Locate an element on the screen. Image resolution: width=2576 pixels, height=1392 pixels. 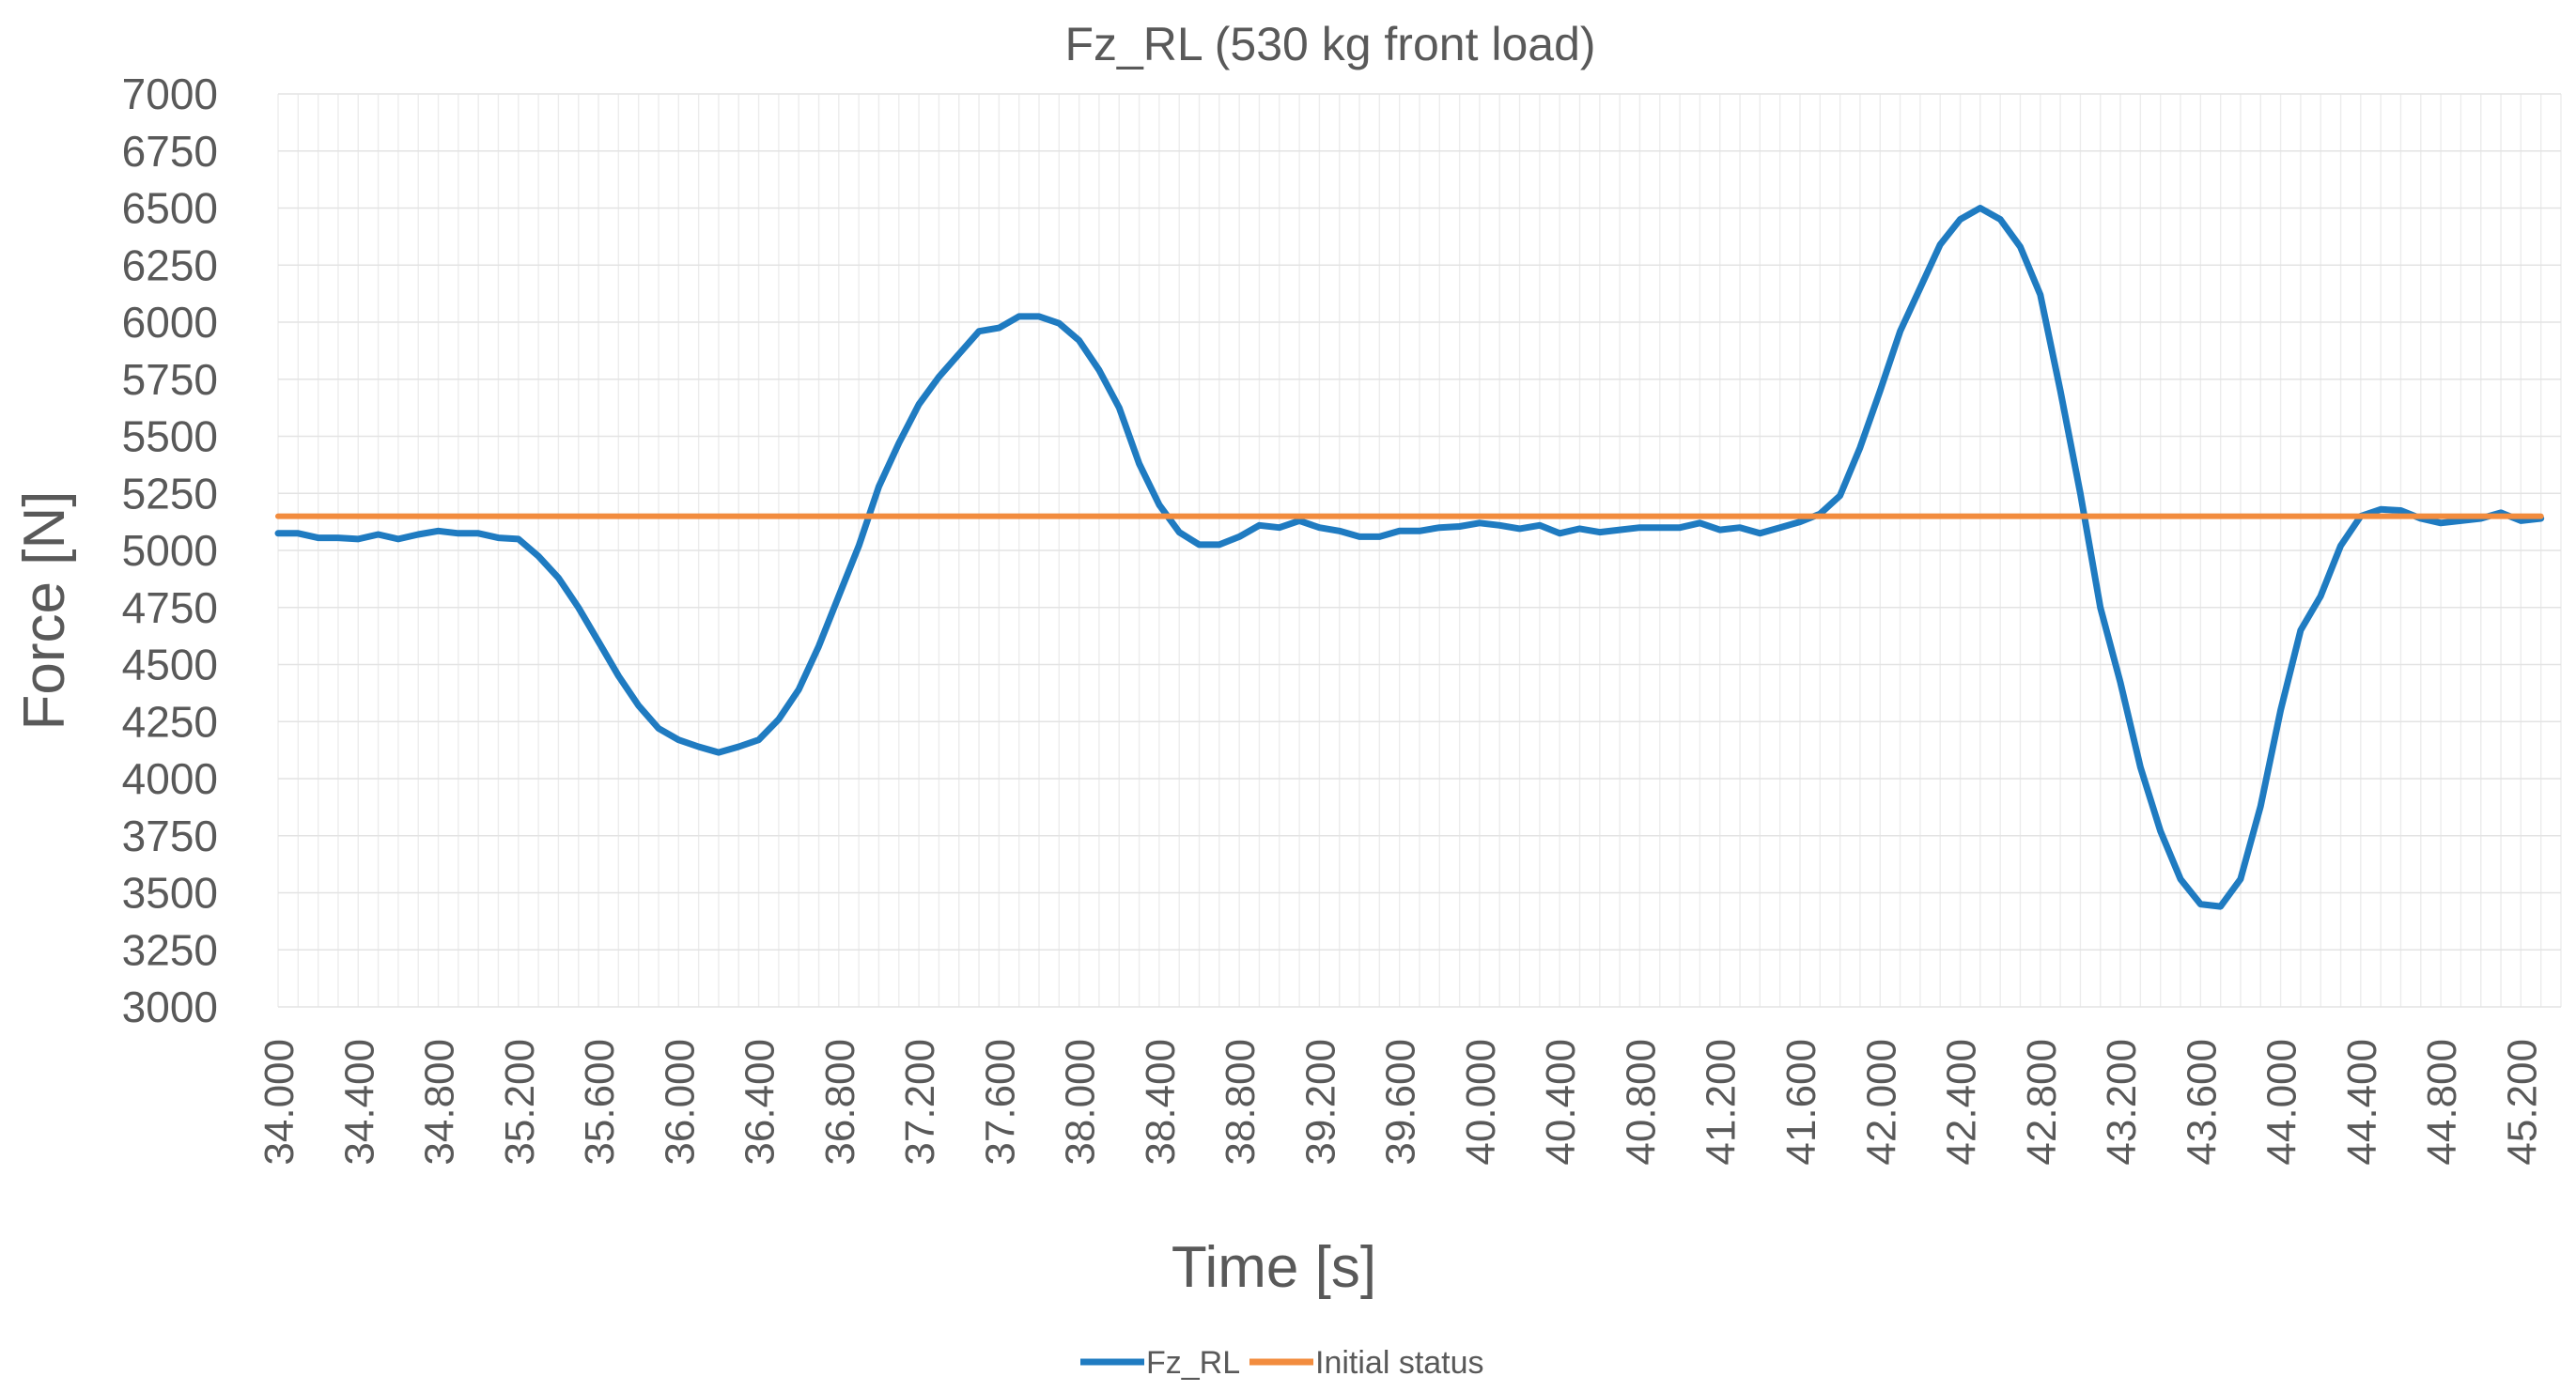
x-tick-label: 43.600 is located at coordinates (2202, 1102).